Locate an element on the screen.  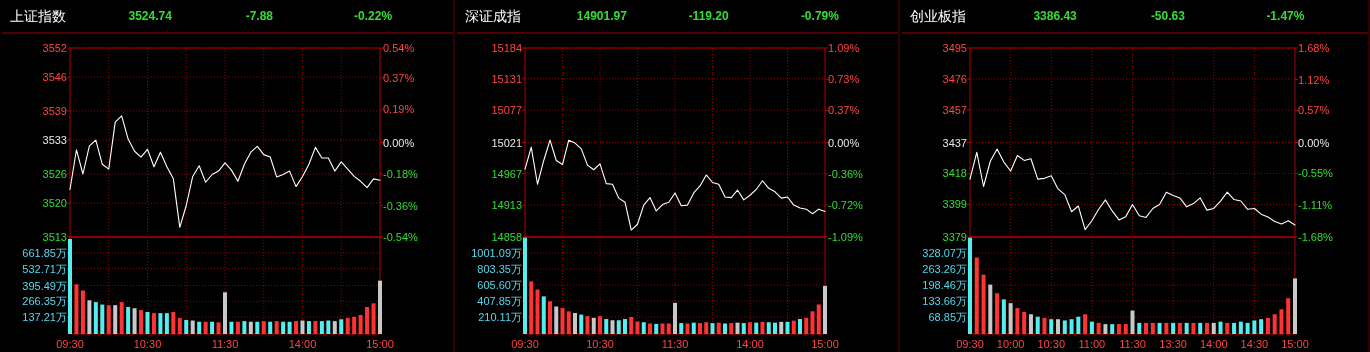
y-tick-label: 263.26万 is located at coordinates (944, 269).